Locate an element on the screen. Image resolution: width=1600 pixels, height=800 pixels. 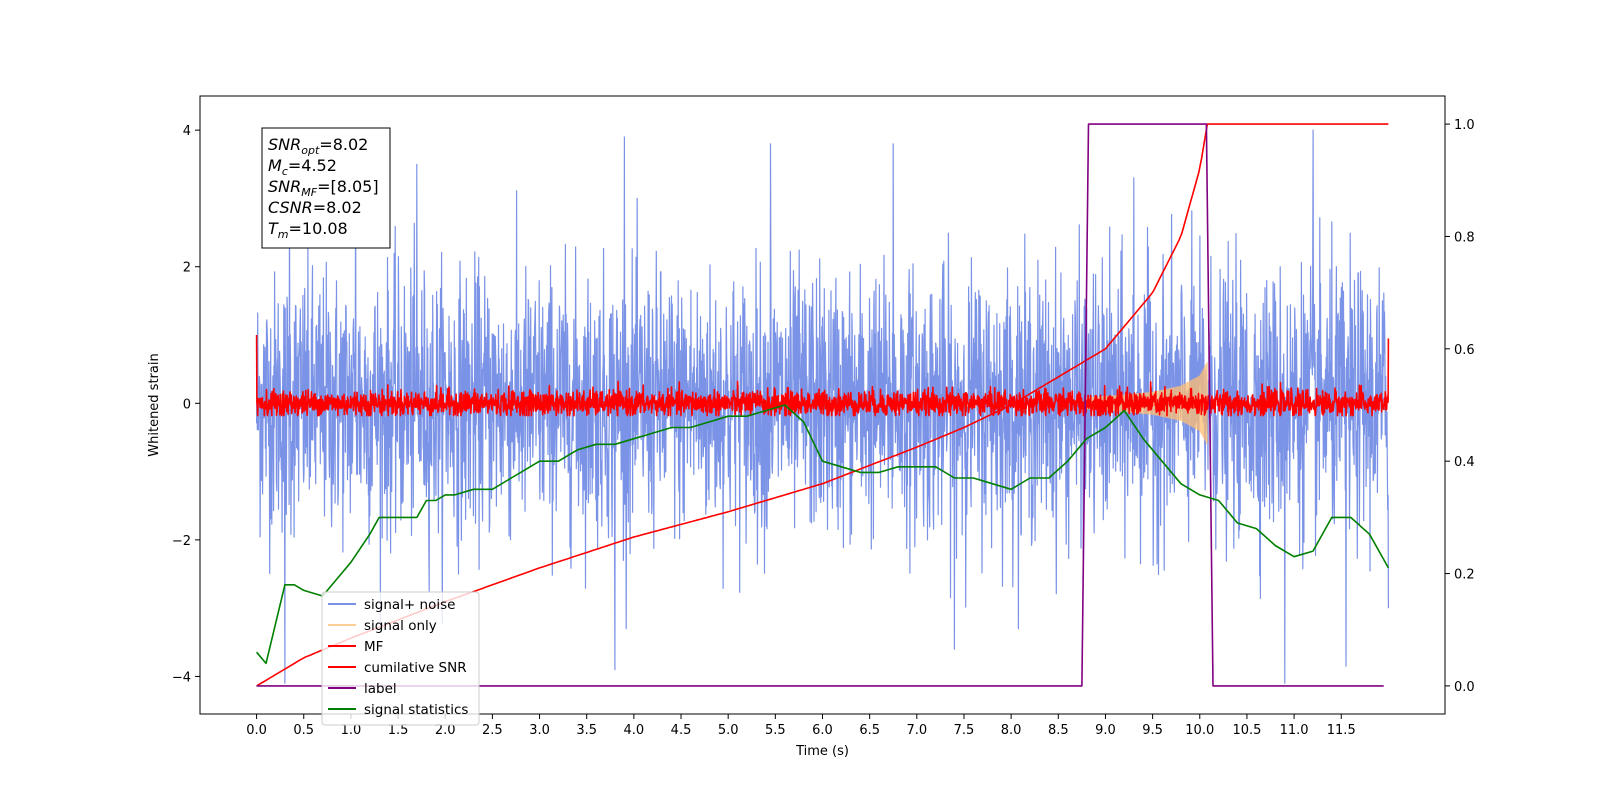
legend-label: cumilative SNR is located at coordinates (415, 668).